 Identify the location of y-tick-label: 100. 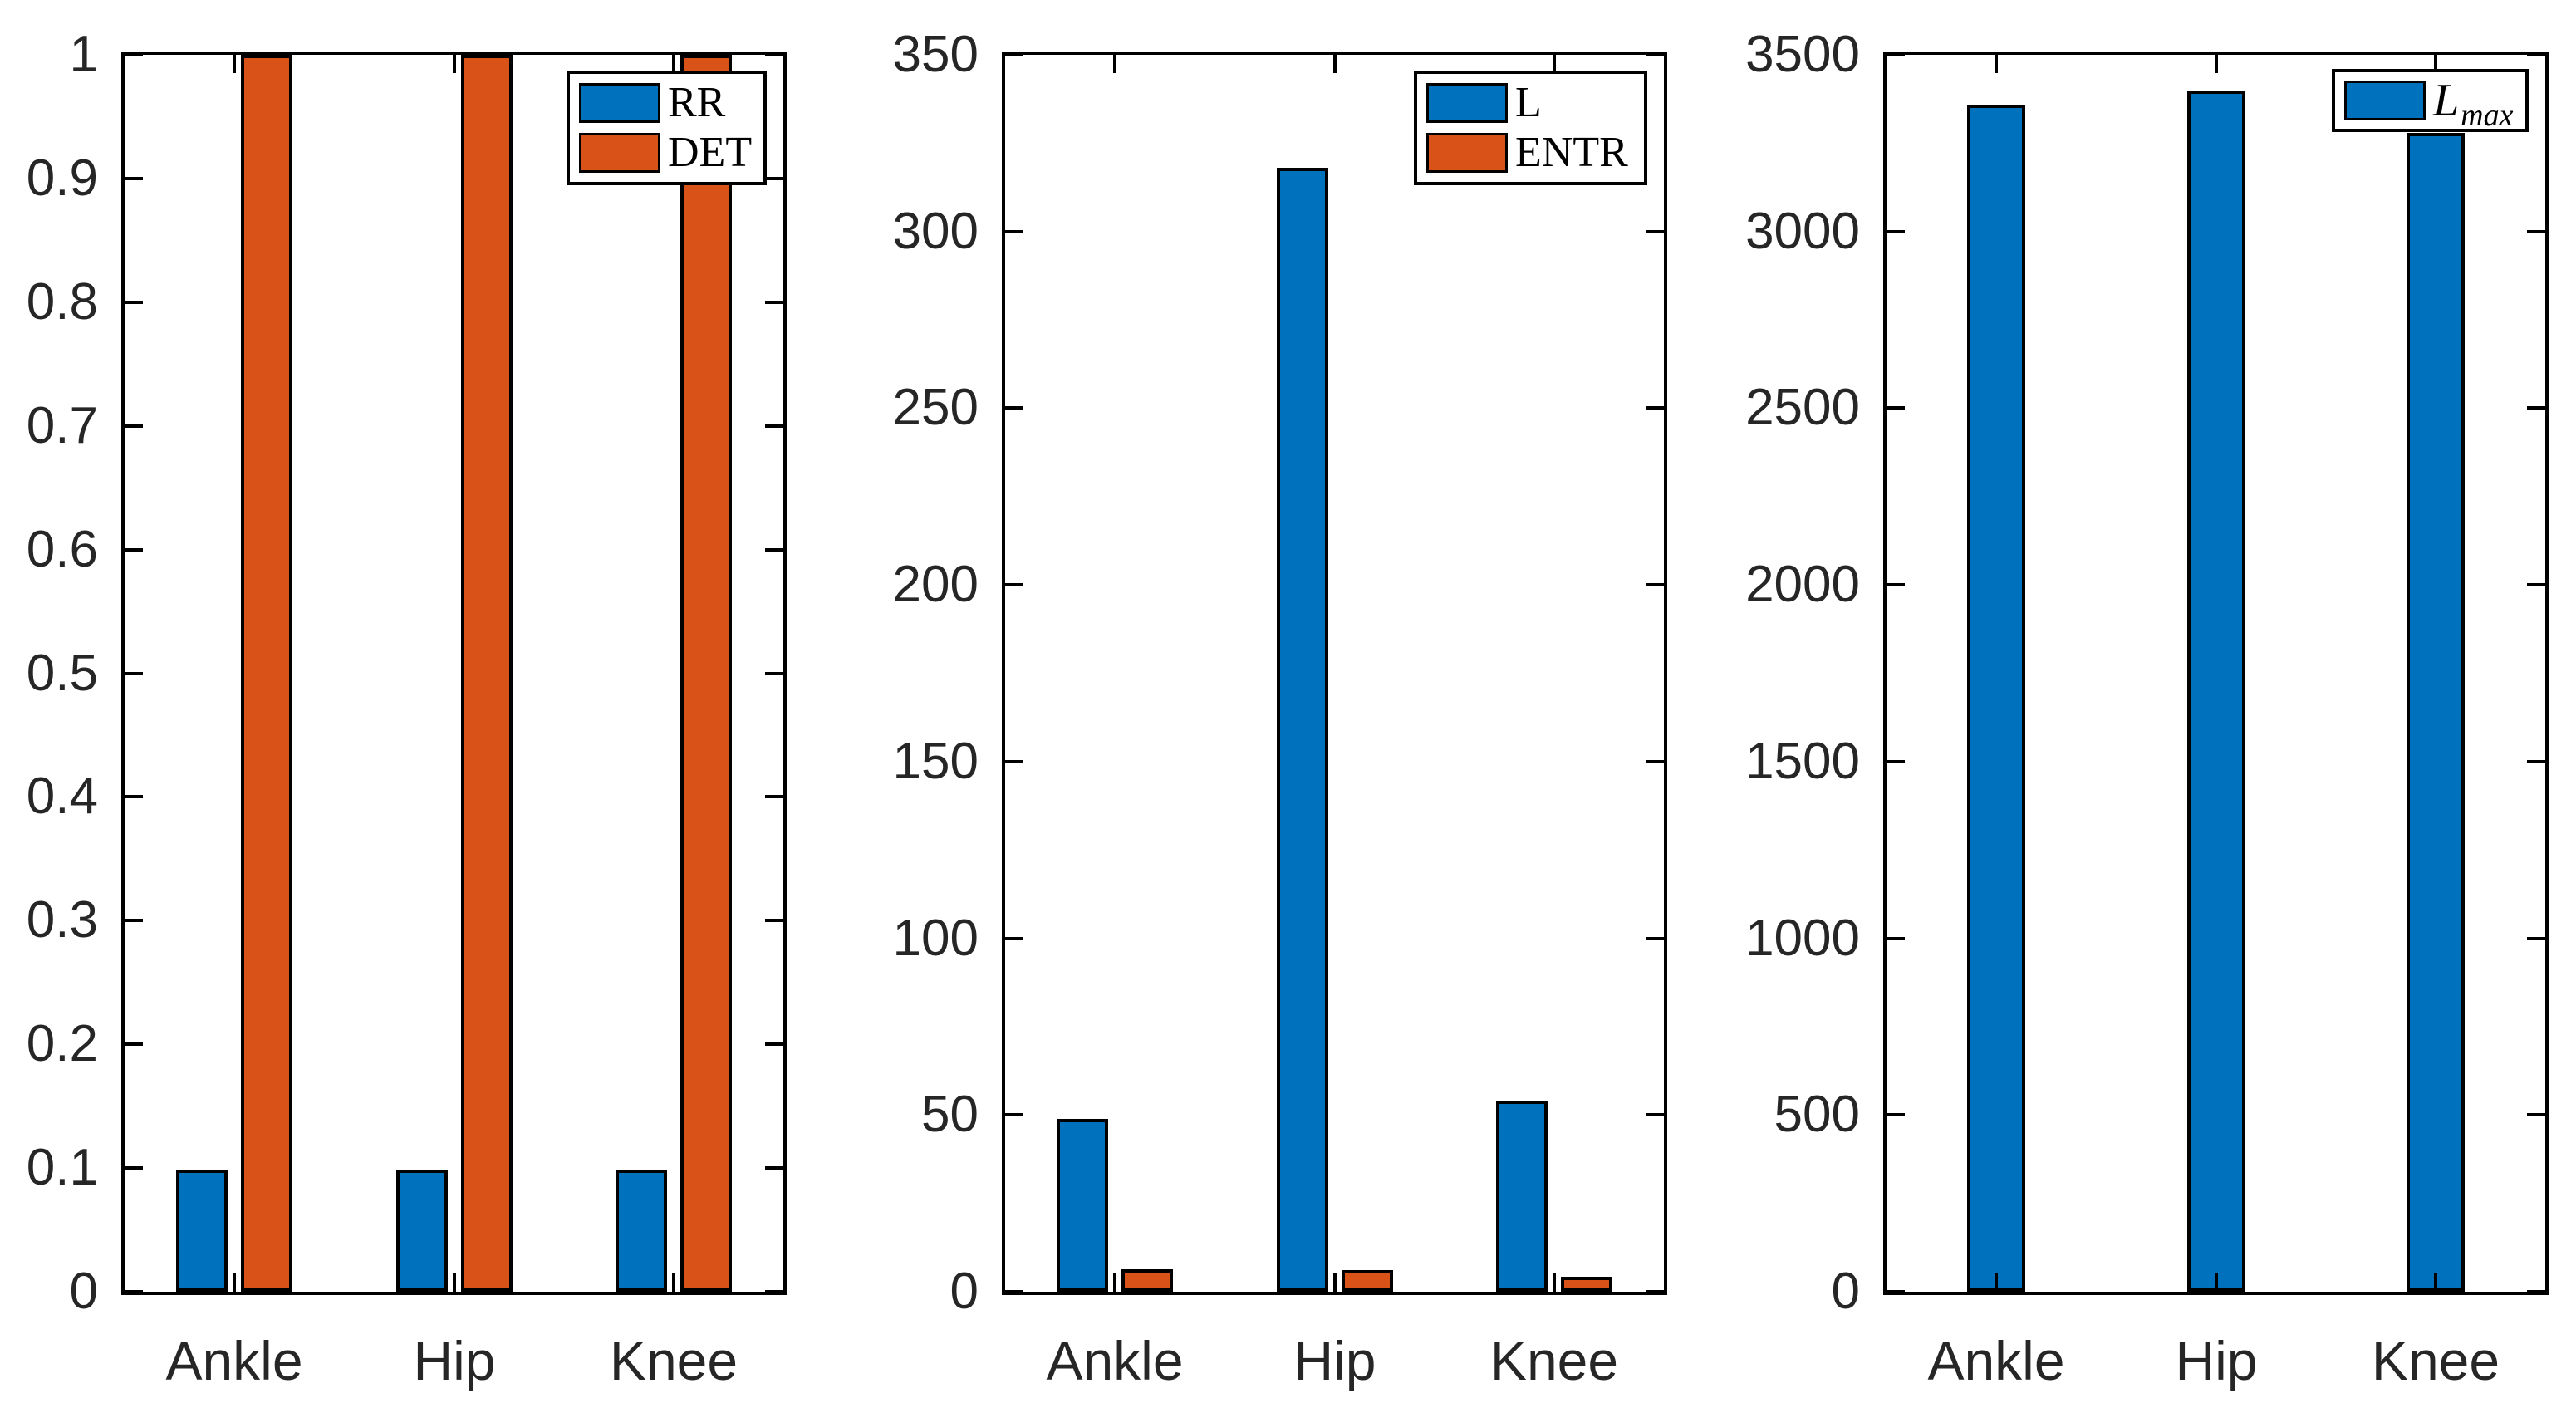
(935, 939).